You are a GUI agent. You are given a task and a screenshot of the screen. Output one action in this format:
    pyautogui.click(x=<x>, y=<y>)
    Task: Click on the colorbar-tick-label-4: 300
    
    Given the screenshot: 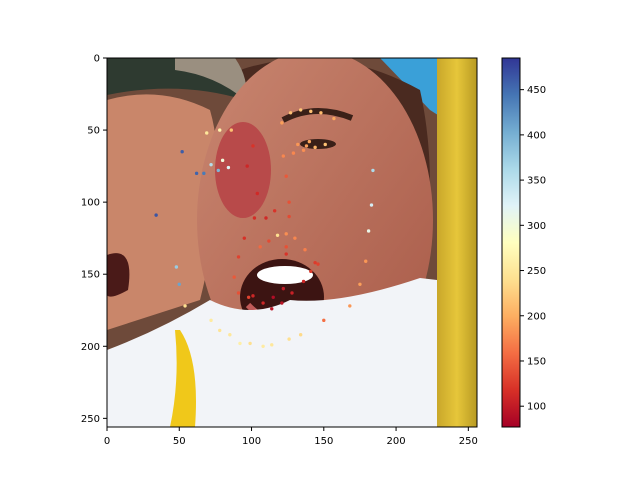 What is the action you would take?
    pyautogui.click(x=536, y=226)
    